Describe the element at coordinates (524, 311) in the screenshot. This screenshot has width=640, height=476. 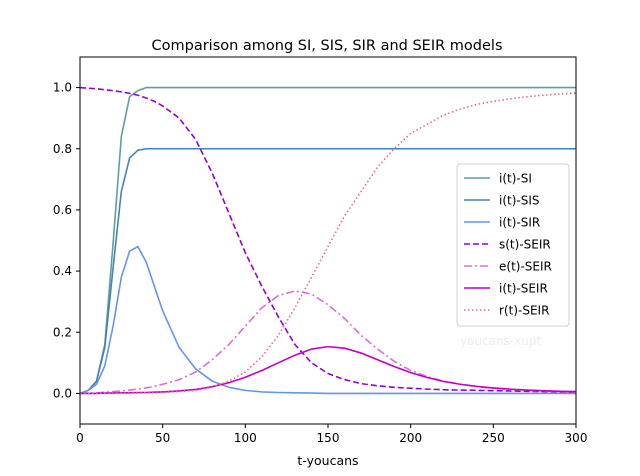
I see `legend-label: r(t)-SEIR` at that location.